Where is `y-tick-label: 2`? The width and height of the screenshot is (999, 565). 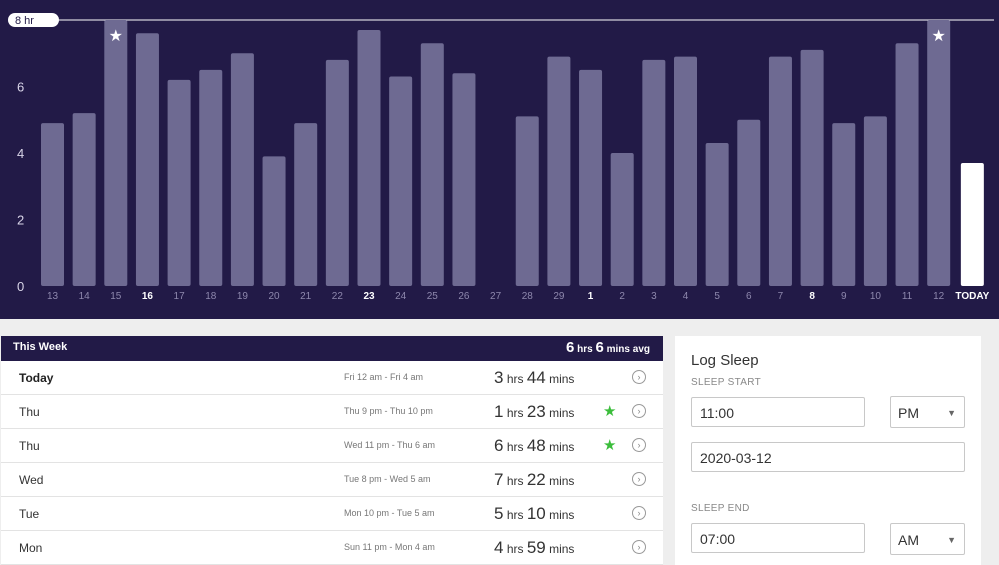
y-tick-label: 2 is located at coordinates (20, 220).